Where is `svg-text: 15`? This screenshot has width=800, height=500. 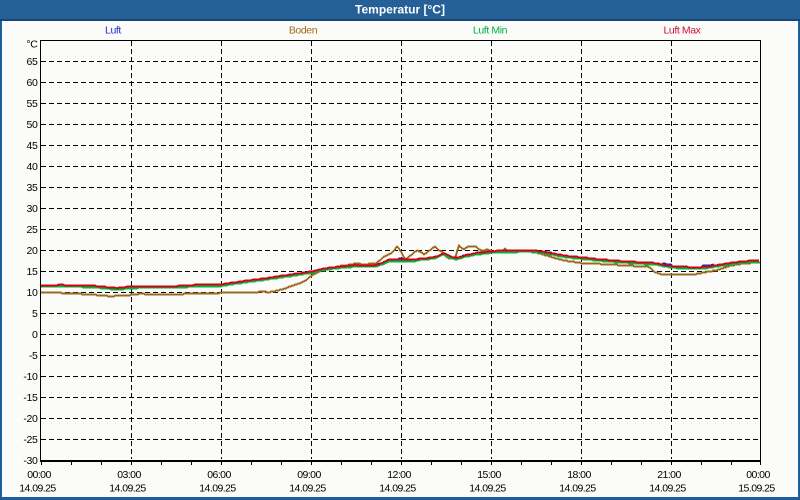
svg-text: 15 is located at coordinates (32, 272).